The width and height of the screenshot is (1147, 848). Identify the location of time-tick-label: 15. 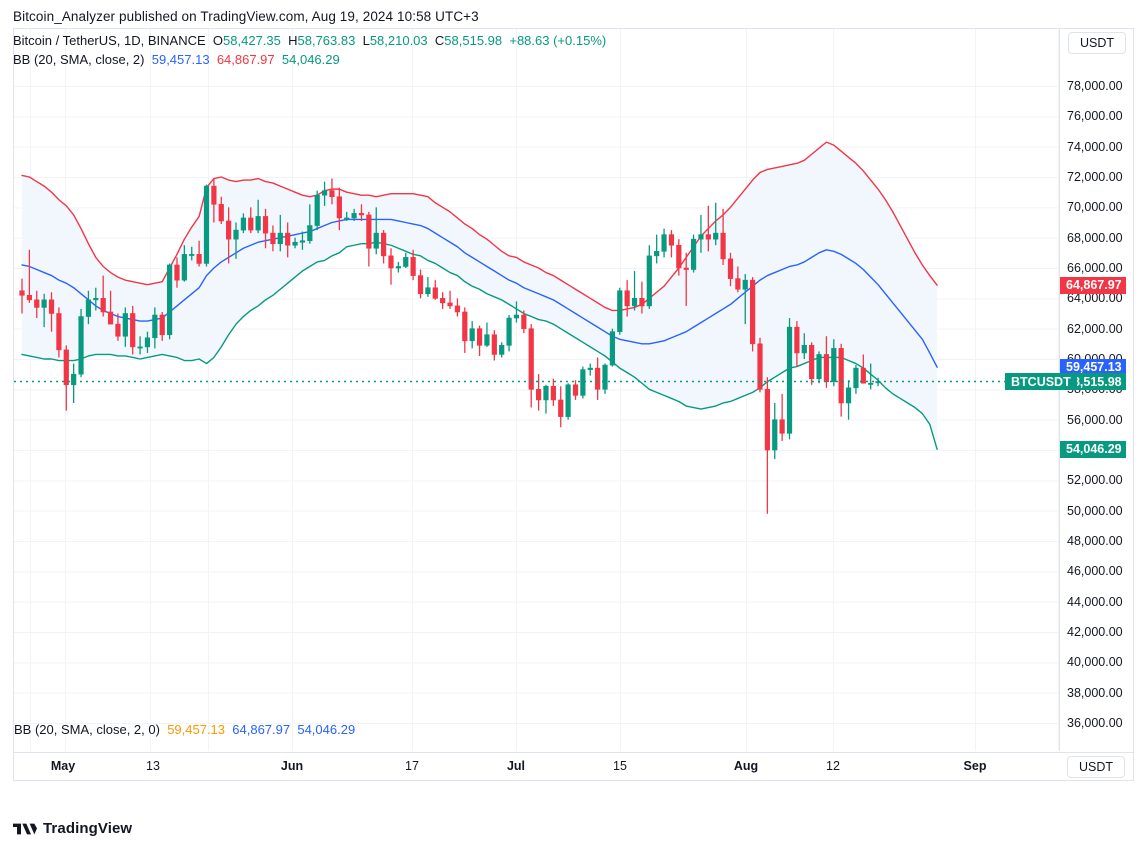
(620, 766).